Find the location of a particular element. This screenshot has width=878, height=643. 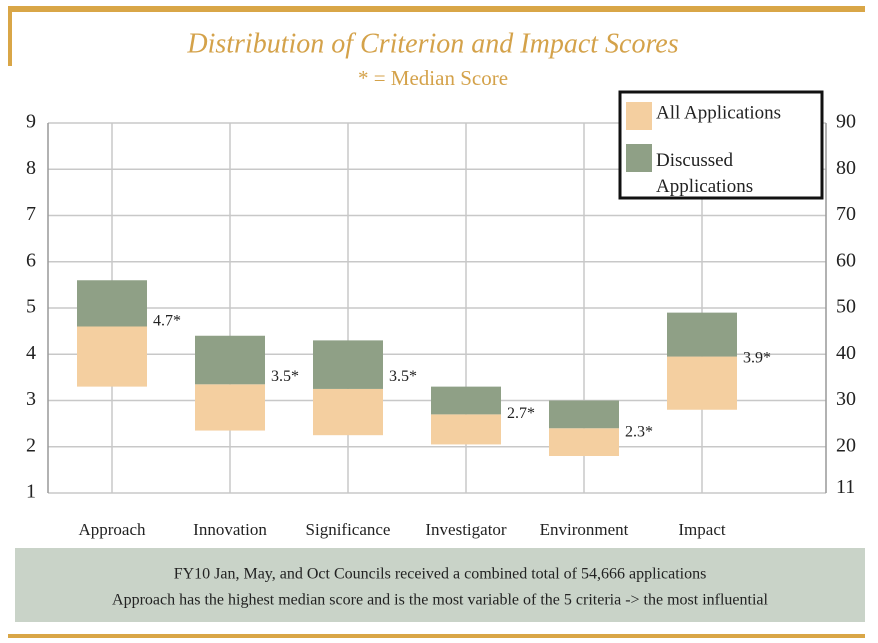

y2-tick-label: 60 is located at coordinates (846, 260).